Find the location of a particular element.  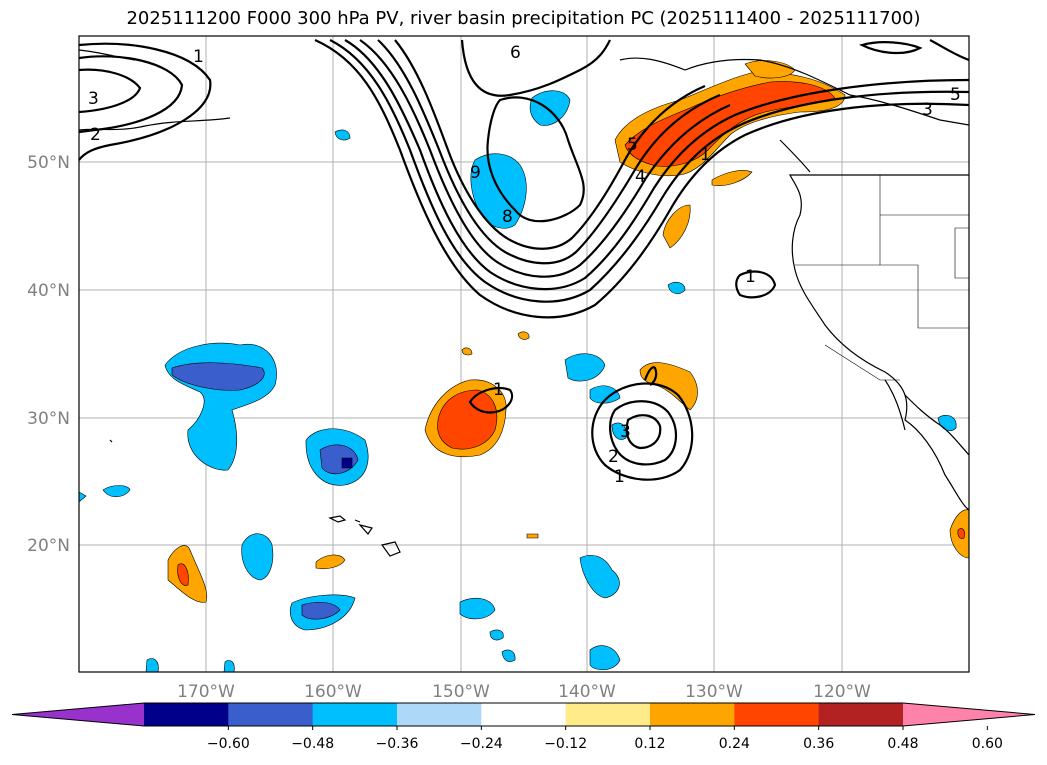

colorbar-tick-label: −0.36 is located at coordinates (397, 744).